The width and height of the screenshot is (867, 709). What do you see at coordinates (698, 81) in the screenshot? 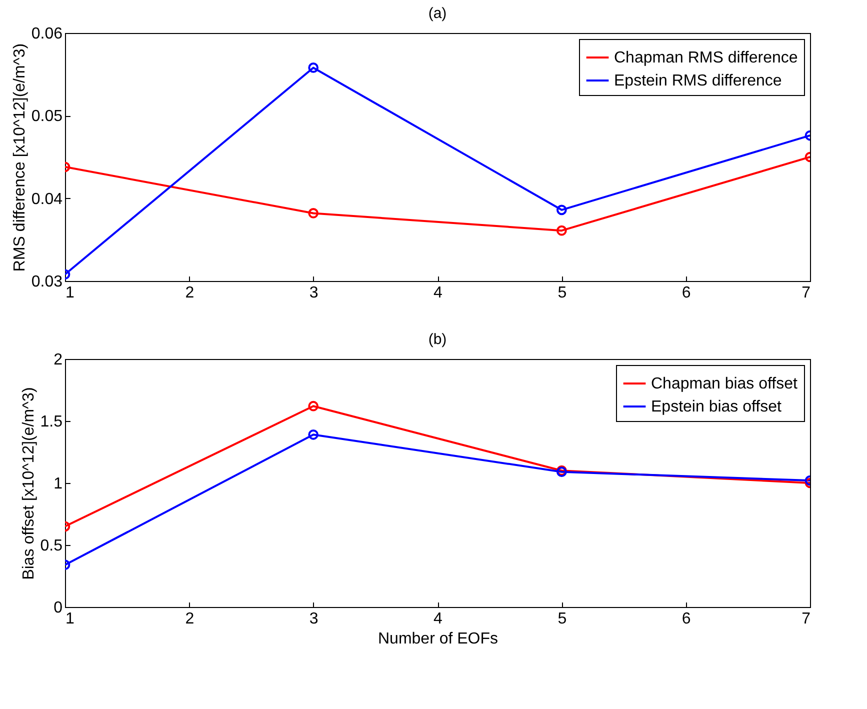
I see `legend-label: Epstein RMS difference` at bounding box center [698, 81].